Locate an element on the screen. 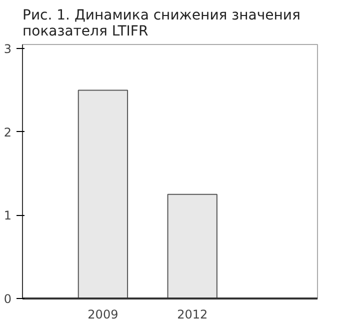 Image resolution: width=337 pixels, height=321 pixels. y-tick-label: 2 is located at coordinates (8, 132).